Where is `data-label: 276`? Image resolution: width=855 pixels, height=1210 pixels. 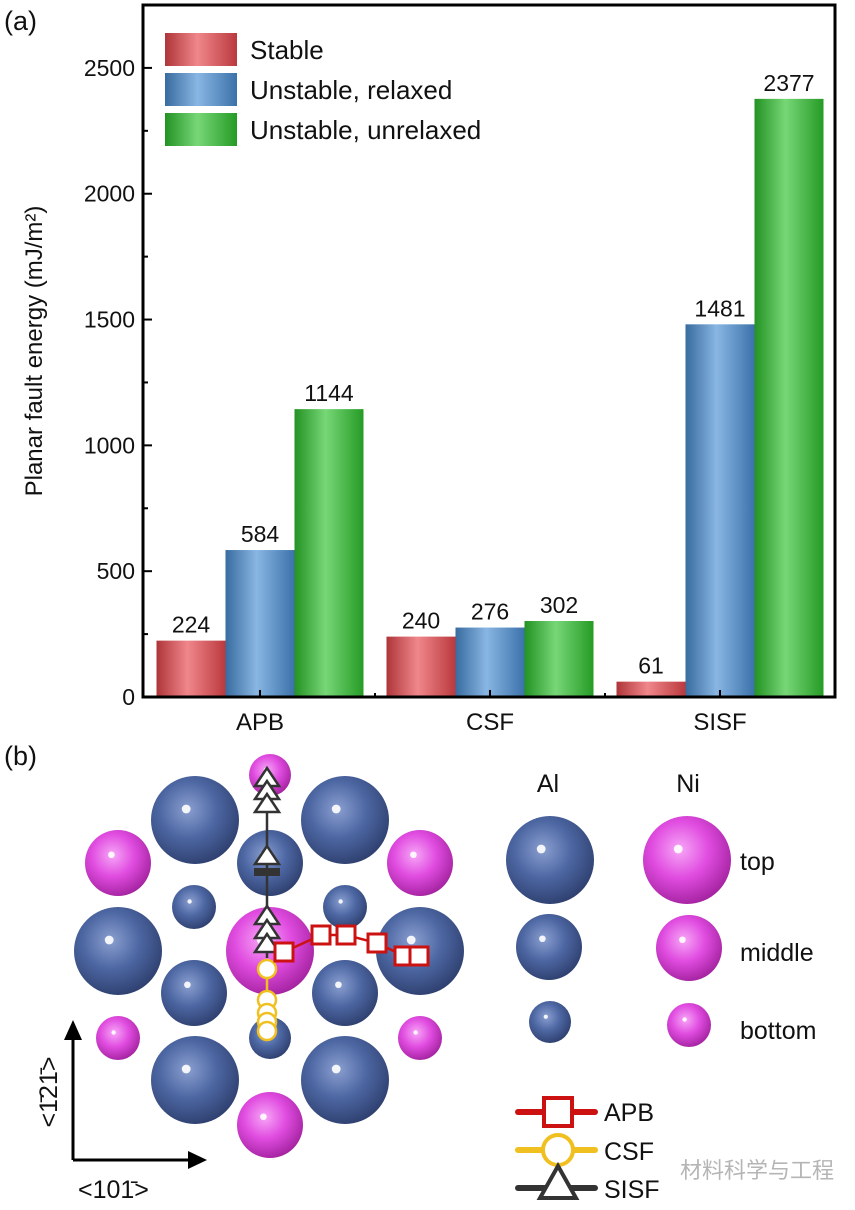
data-label: 276 is located at coordinates (490, 612).